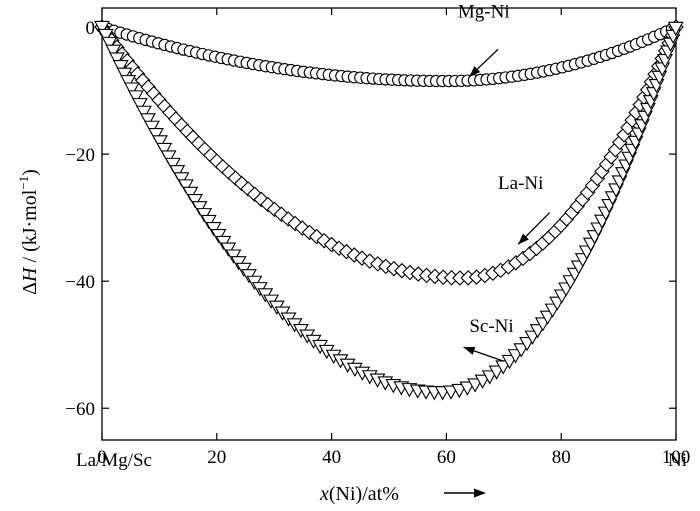 The image size is (700, 511). What do you see at coordinates (491, 326) in the screenshot?
I see `series-label: Sc-Ni` at bounding box center [491, 326].